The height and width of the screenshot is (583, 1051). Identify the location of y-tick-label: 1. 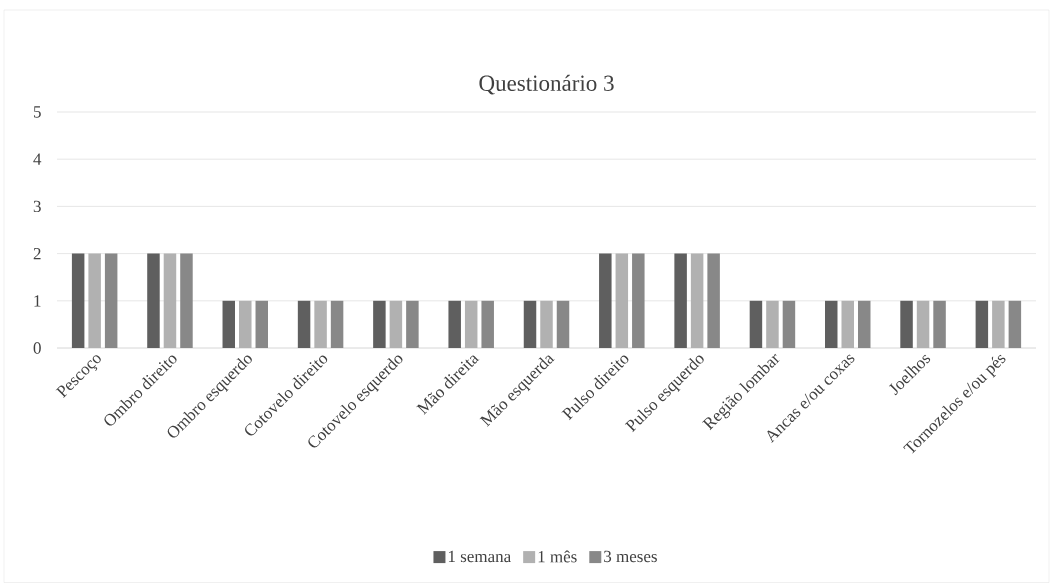
(37, 301).